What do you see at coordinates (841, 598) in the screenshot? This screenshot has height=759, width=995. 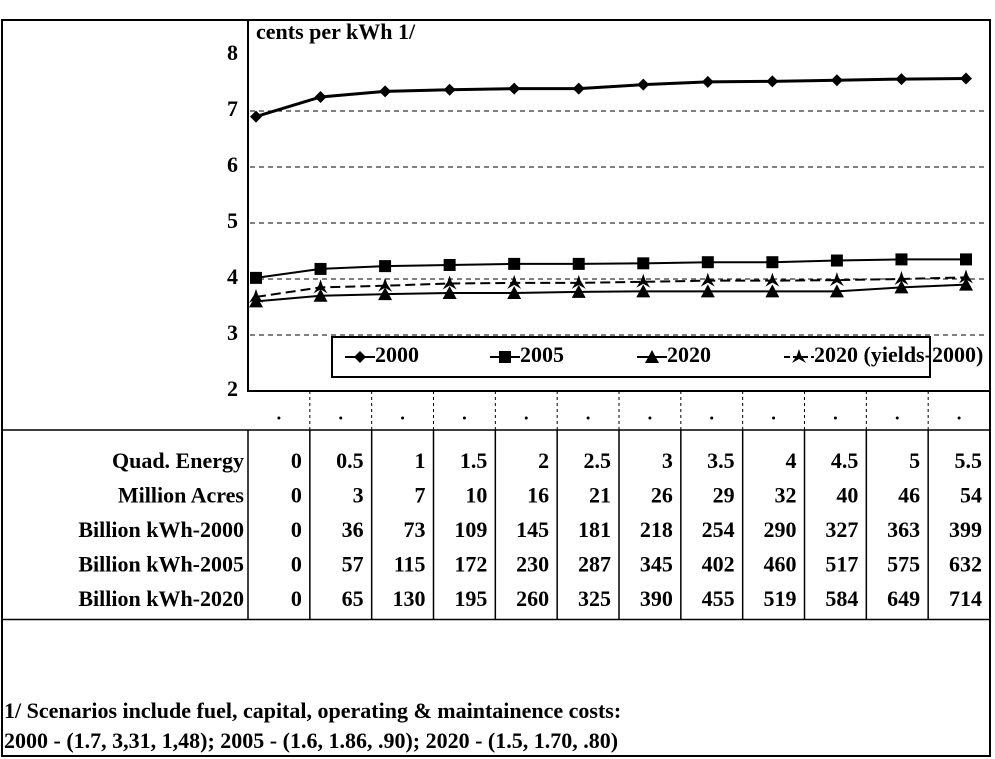 I see `table-cell: 584` at bounding box center [841, 598].